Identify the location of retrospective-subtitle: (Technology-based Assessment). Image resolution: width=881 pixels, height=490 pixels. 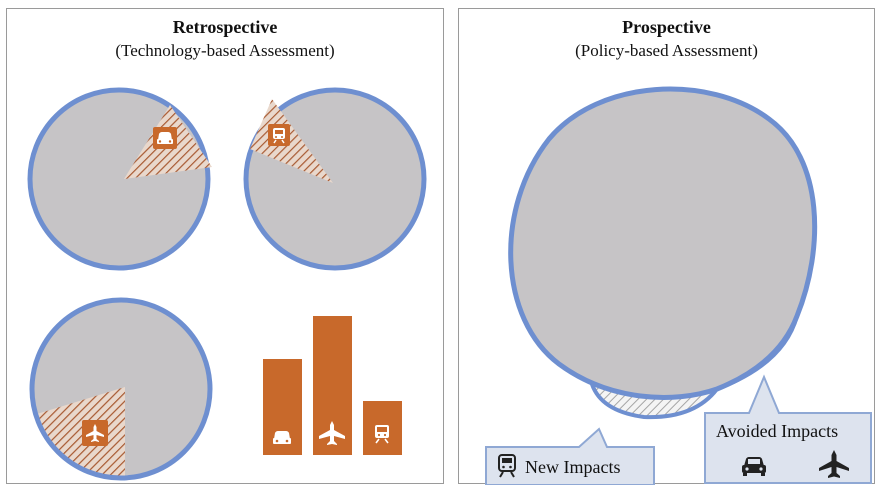
(225, 50).